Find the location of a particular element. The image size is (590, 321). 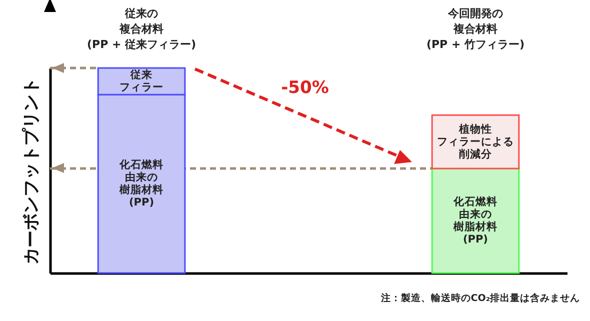

x-tick-label: 今回開発の複合材料(PP + 竹フィラー) is located at coordinates (475, 29).